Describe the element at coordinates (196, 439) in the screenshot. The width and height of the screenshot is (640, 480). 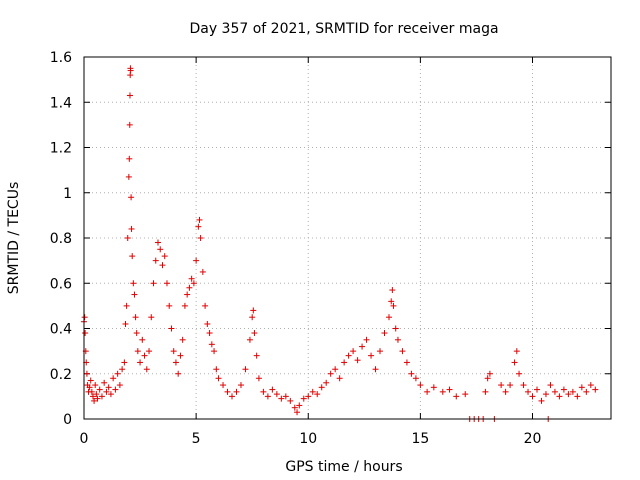
I see `x-tick-label: 5` at that location.